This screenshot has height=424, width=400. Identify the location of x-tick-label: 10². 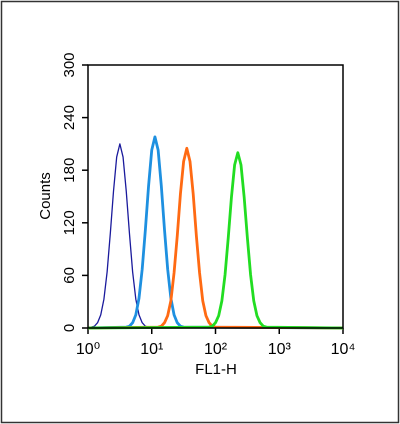
(216, 349).